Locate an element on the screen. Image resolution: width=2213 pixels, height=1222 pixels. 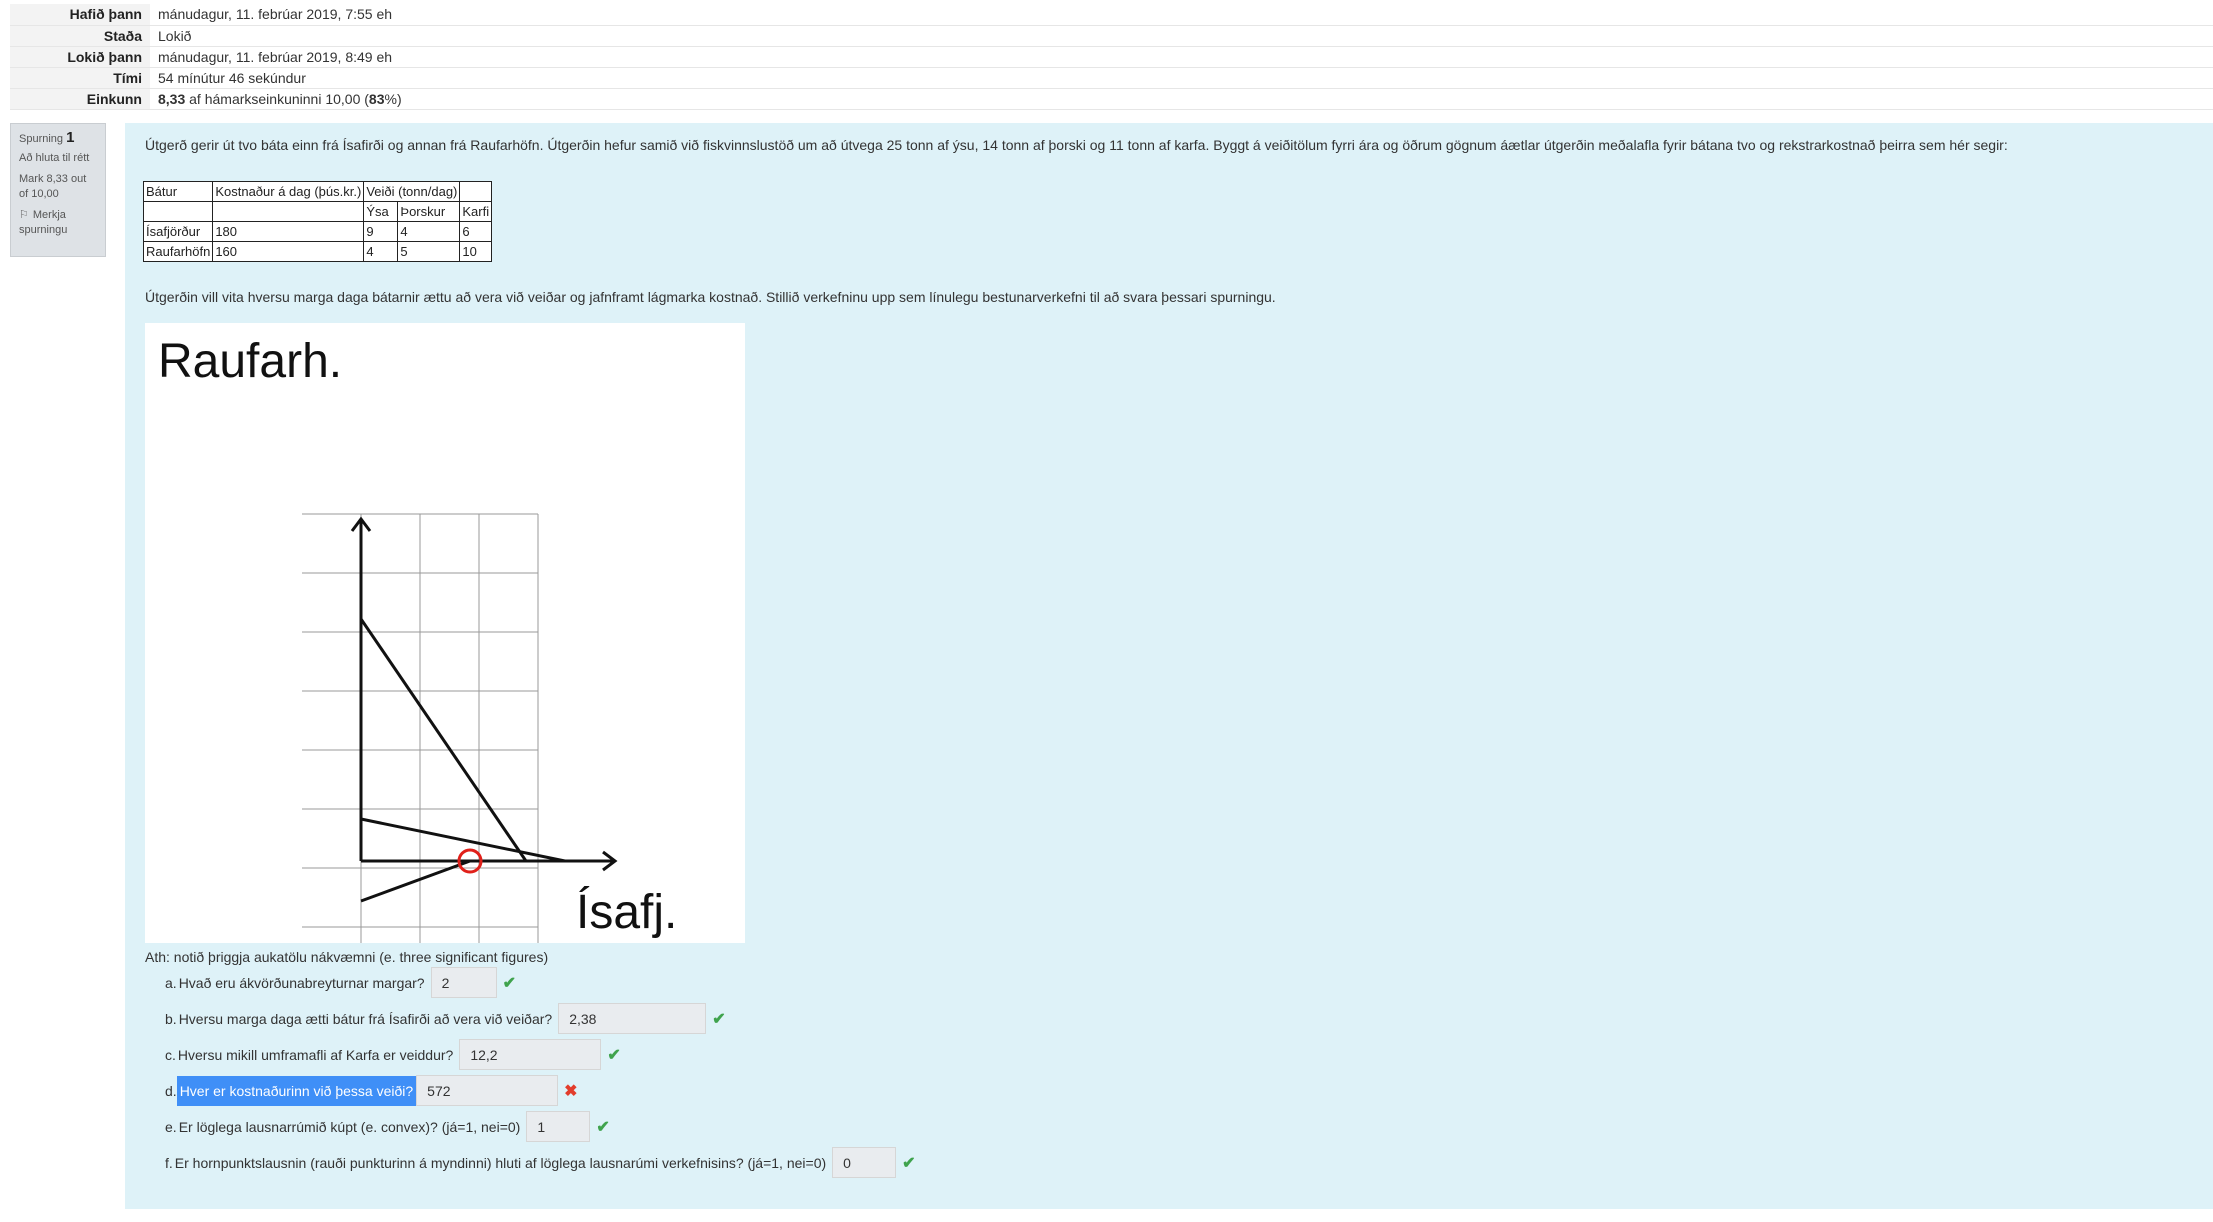
question-mark: Mark 8,33 out of 10,00 is located at coordinates (53, 186).